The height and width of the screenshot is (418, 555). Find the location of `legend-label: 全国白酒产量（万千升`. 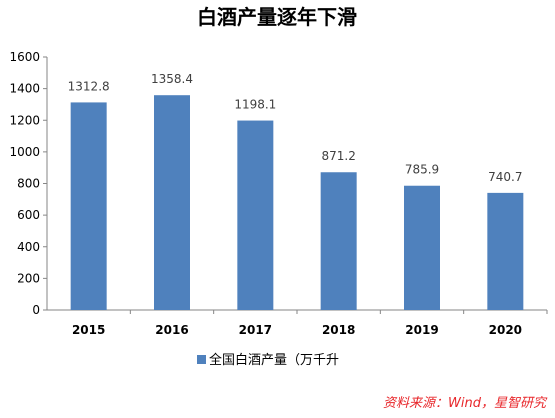

legend-label: 全国白酒产量（万千升 is located at coordinates (274, 360).